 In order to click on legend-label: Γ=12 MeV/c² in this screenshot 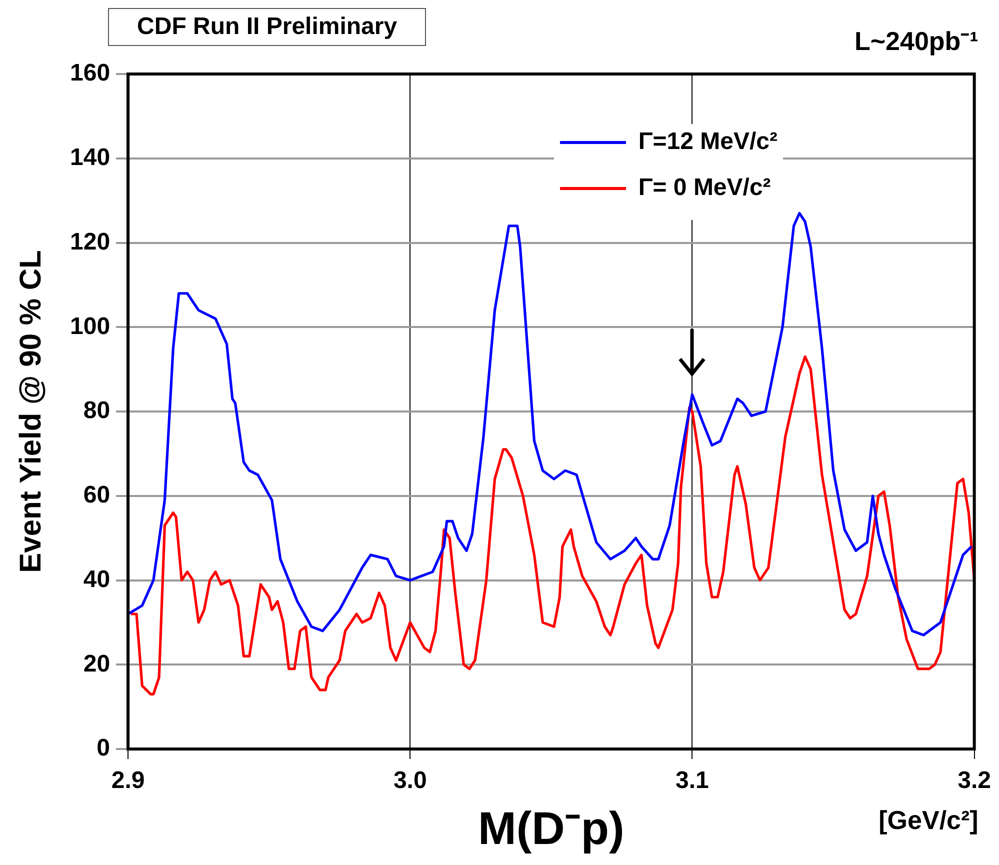, I will do `click(708, 142)`.